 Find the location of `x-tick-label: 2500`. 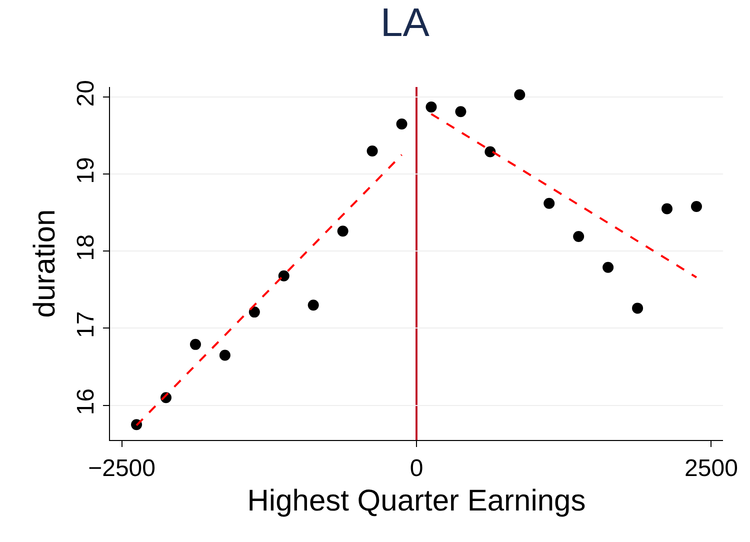

x-tick-label: 2500 is located at coordinates (711, 468).